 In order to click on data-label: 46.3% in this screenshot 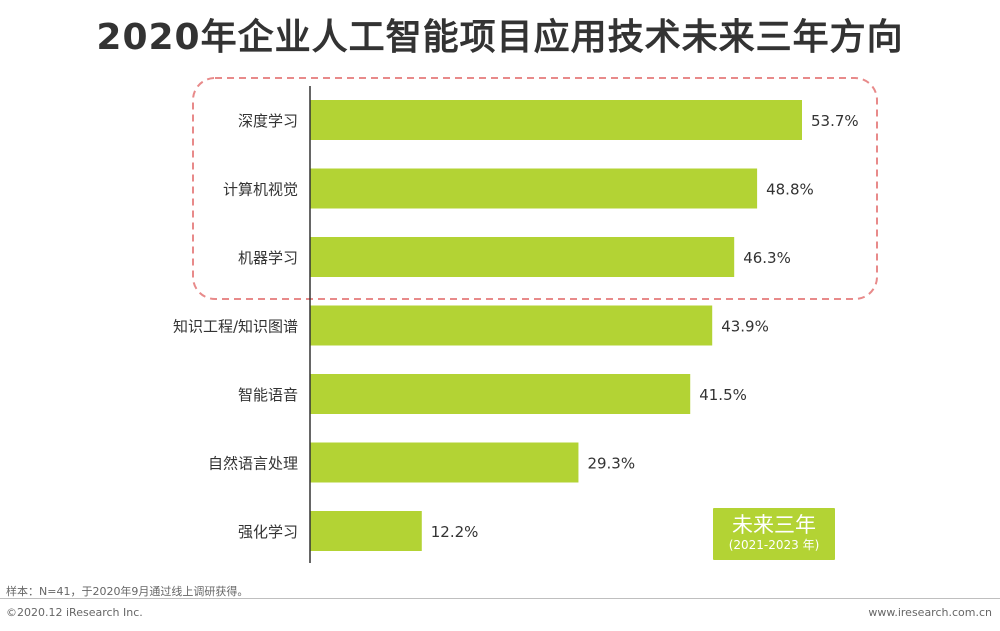, I will do `click(767, 258)`.